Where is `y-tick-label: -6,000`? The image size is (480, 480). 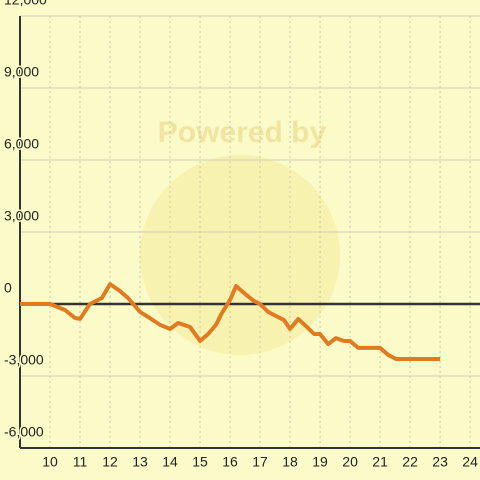
y-tick-label: -6,000 is located at coordinates (24, 432).